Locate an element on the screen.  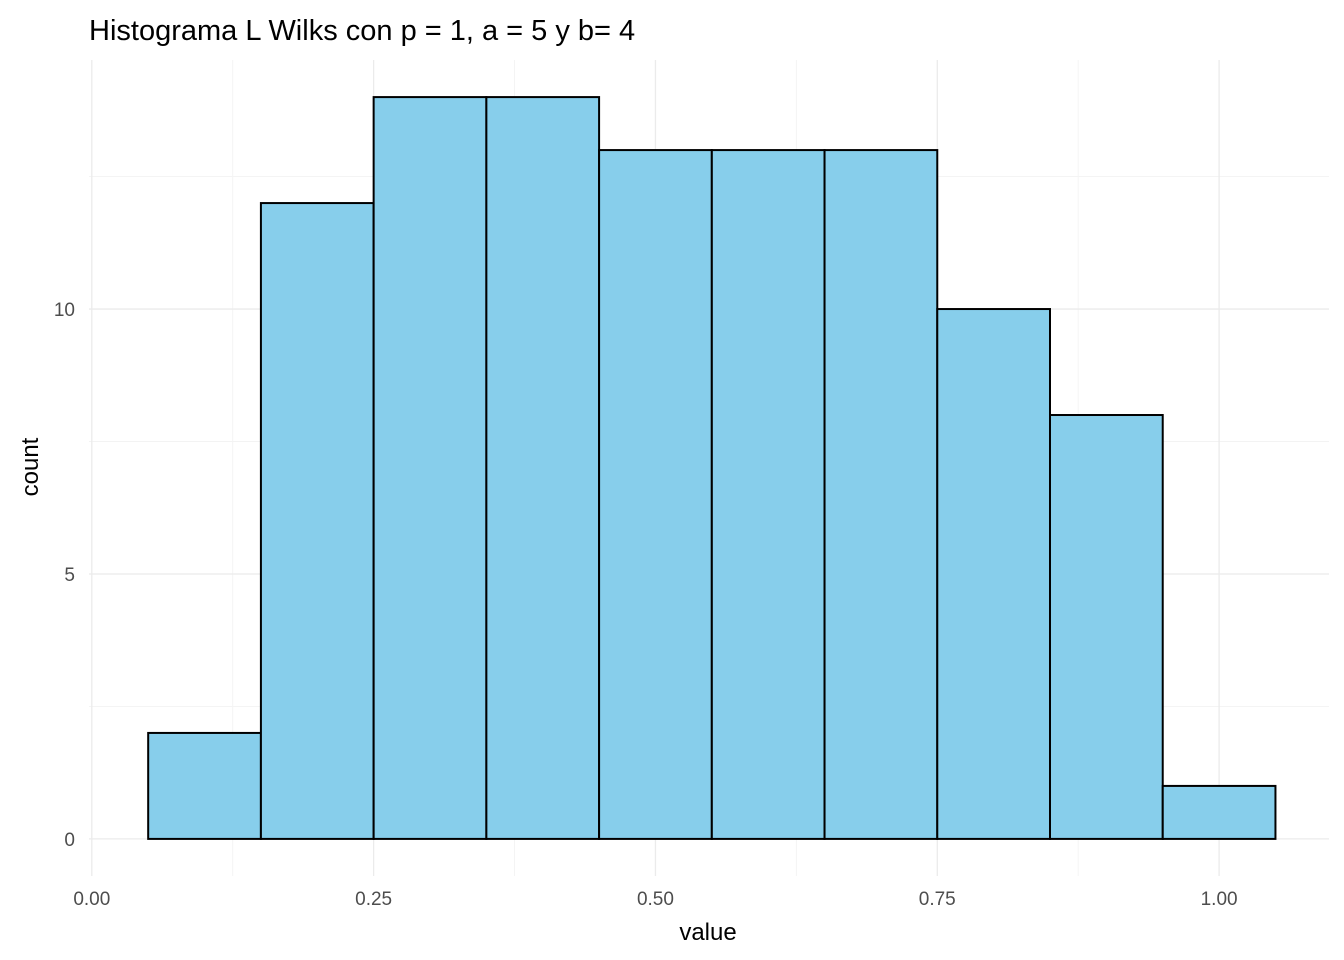
y-tick-label: 10 is located at coordinates (64, 310).